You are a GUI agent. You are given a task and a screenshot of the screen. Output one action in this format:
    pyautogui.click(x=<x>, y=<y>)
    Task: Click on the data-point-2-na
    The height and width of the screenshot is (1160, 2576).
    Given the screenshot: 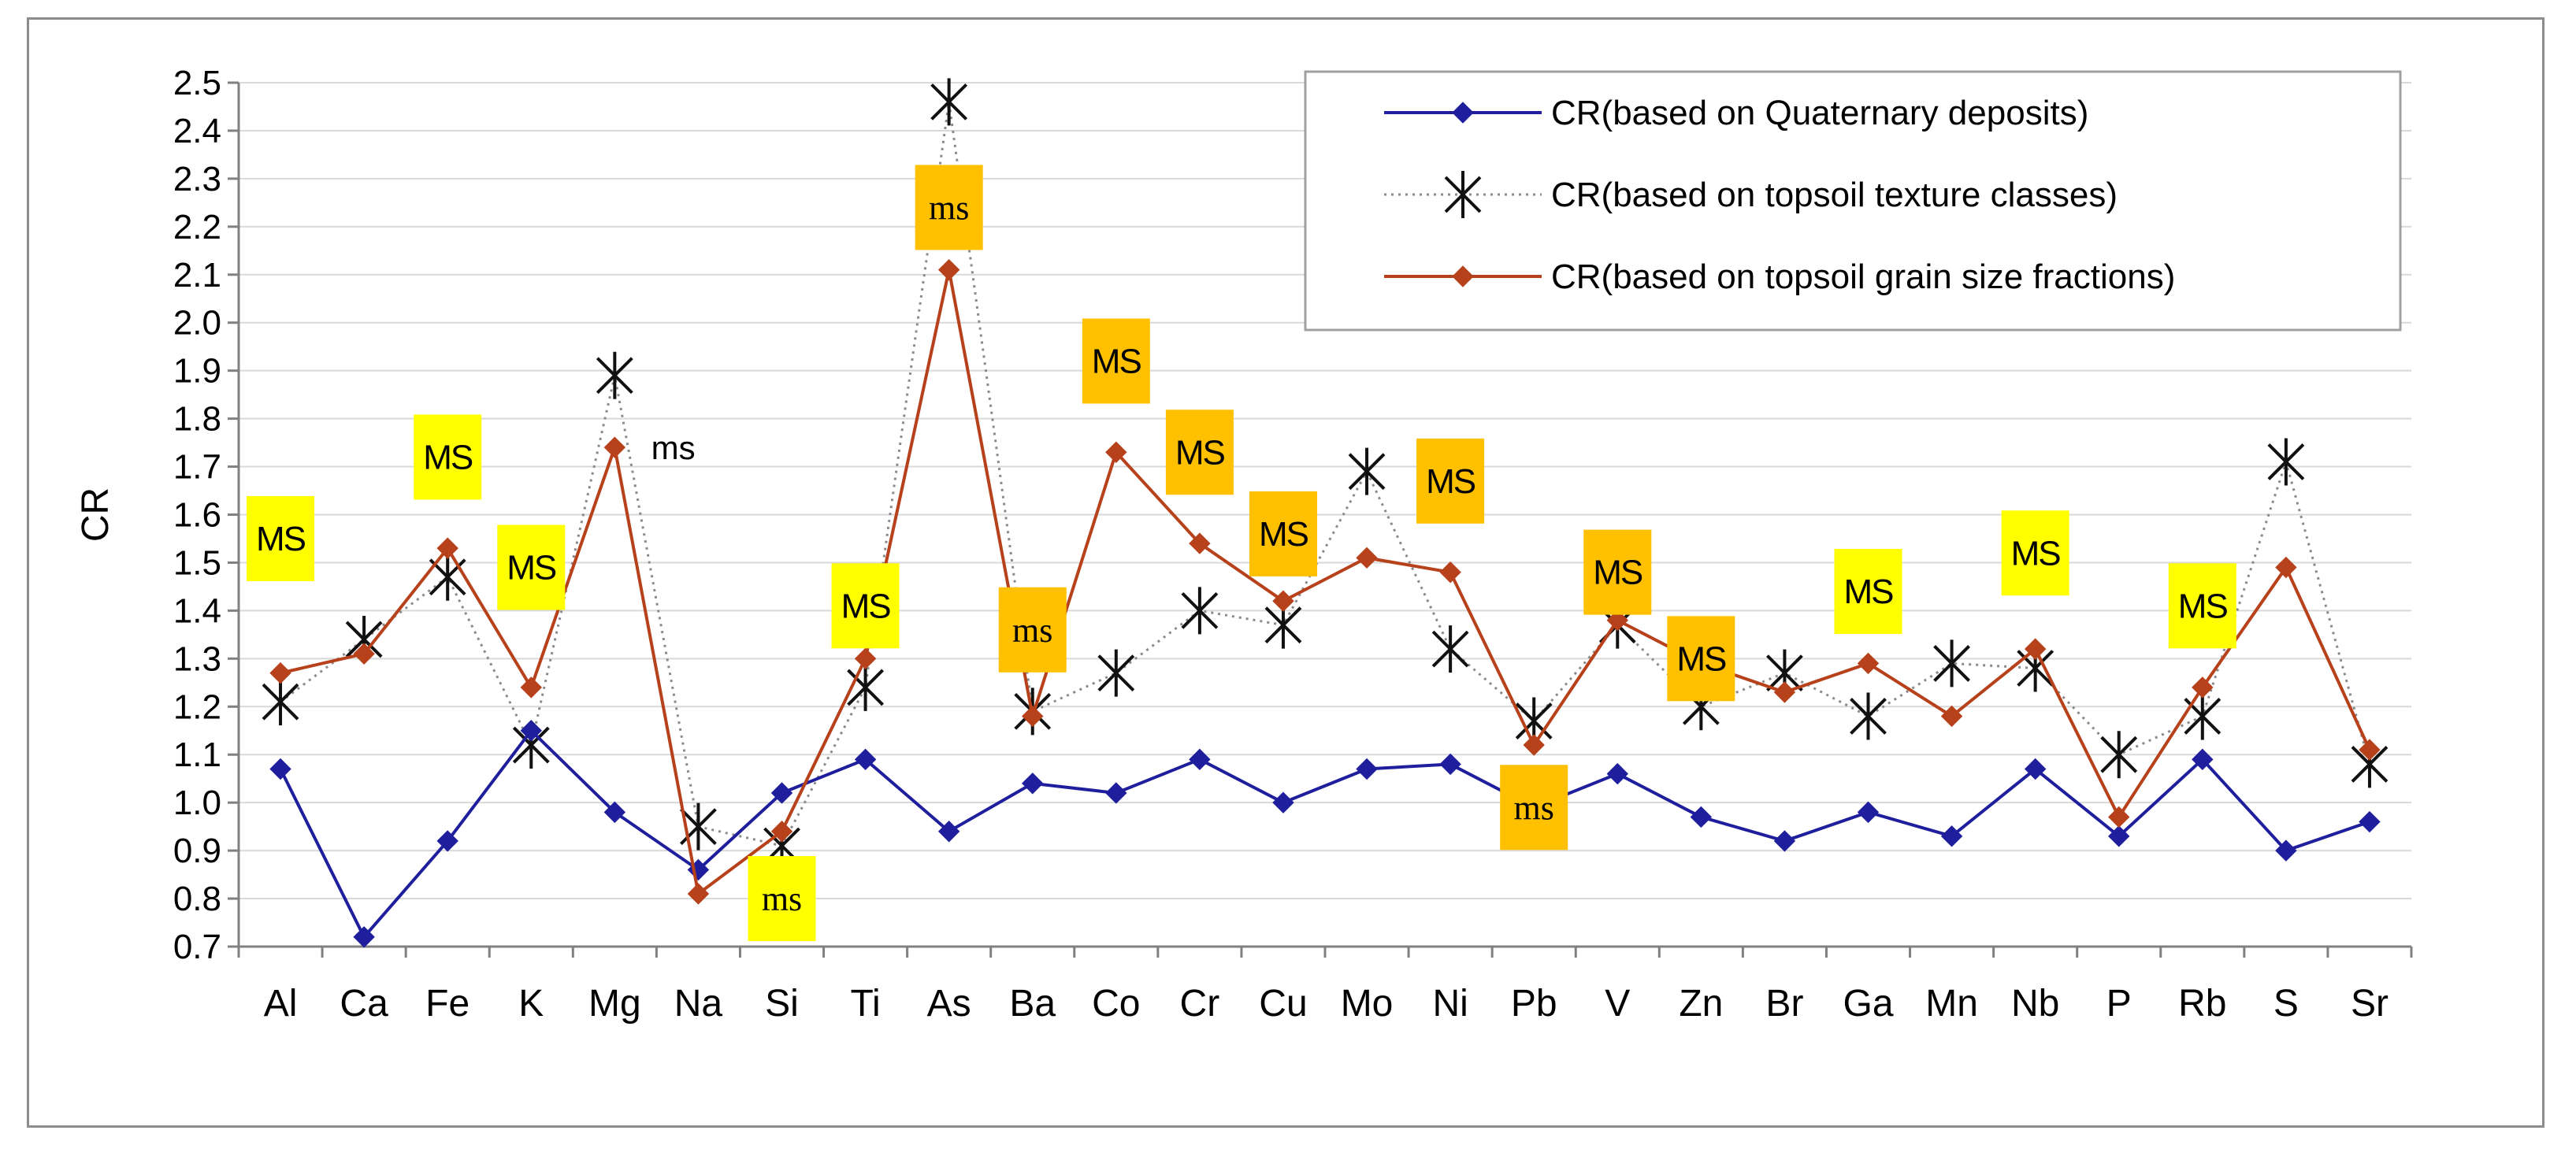 What is the action you would take?
    pyautogui.click(x=698, y=894)
    